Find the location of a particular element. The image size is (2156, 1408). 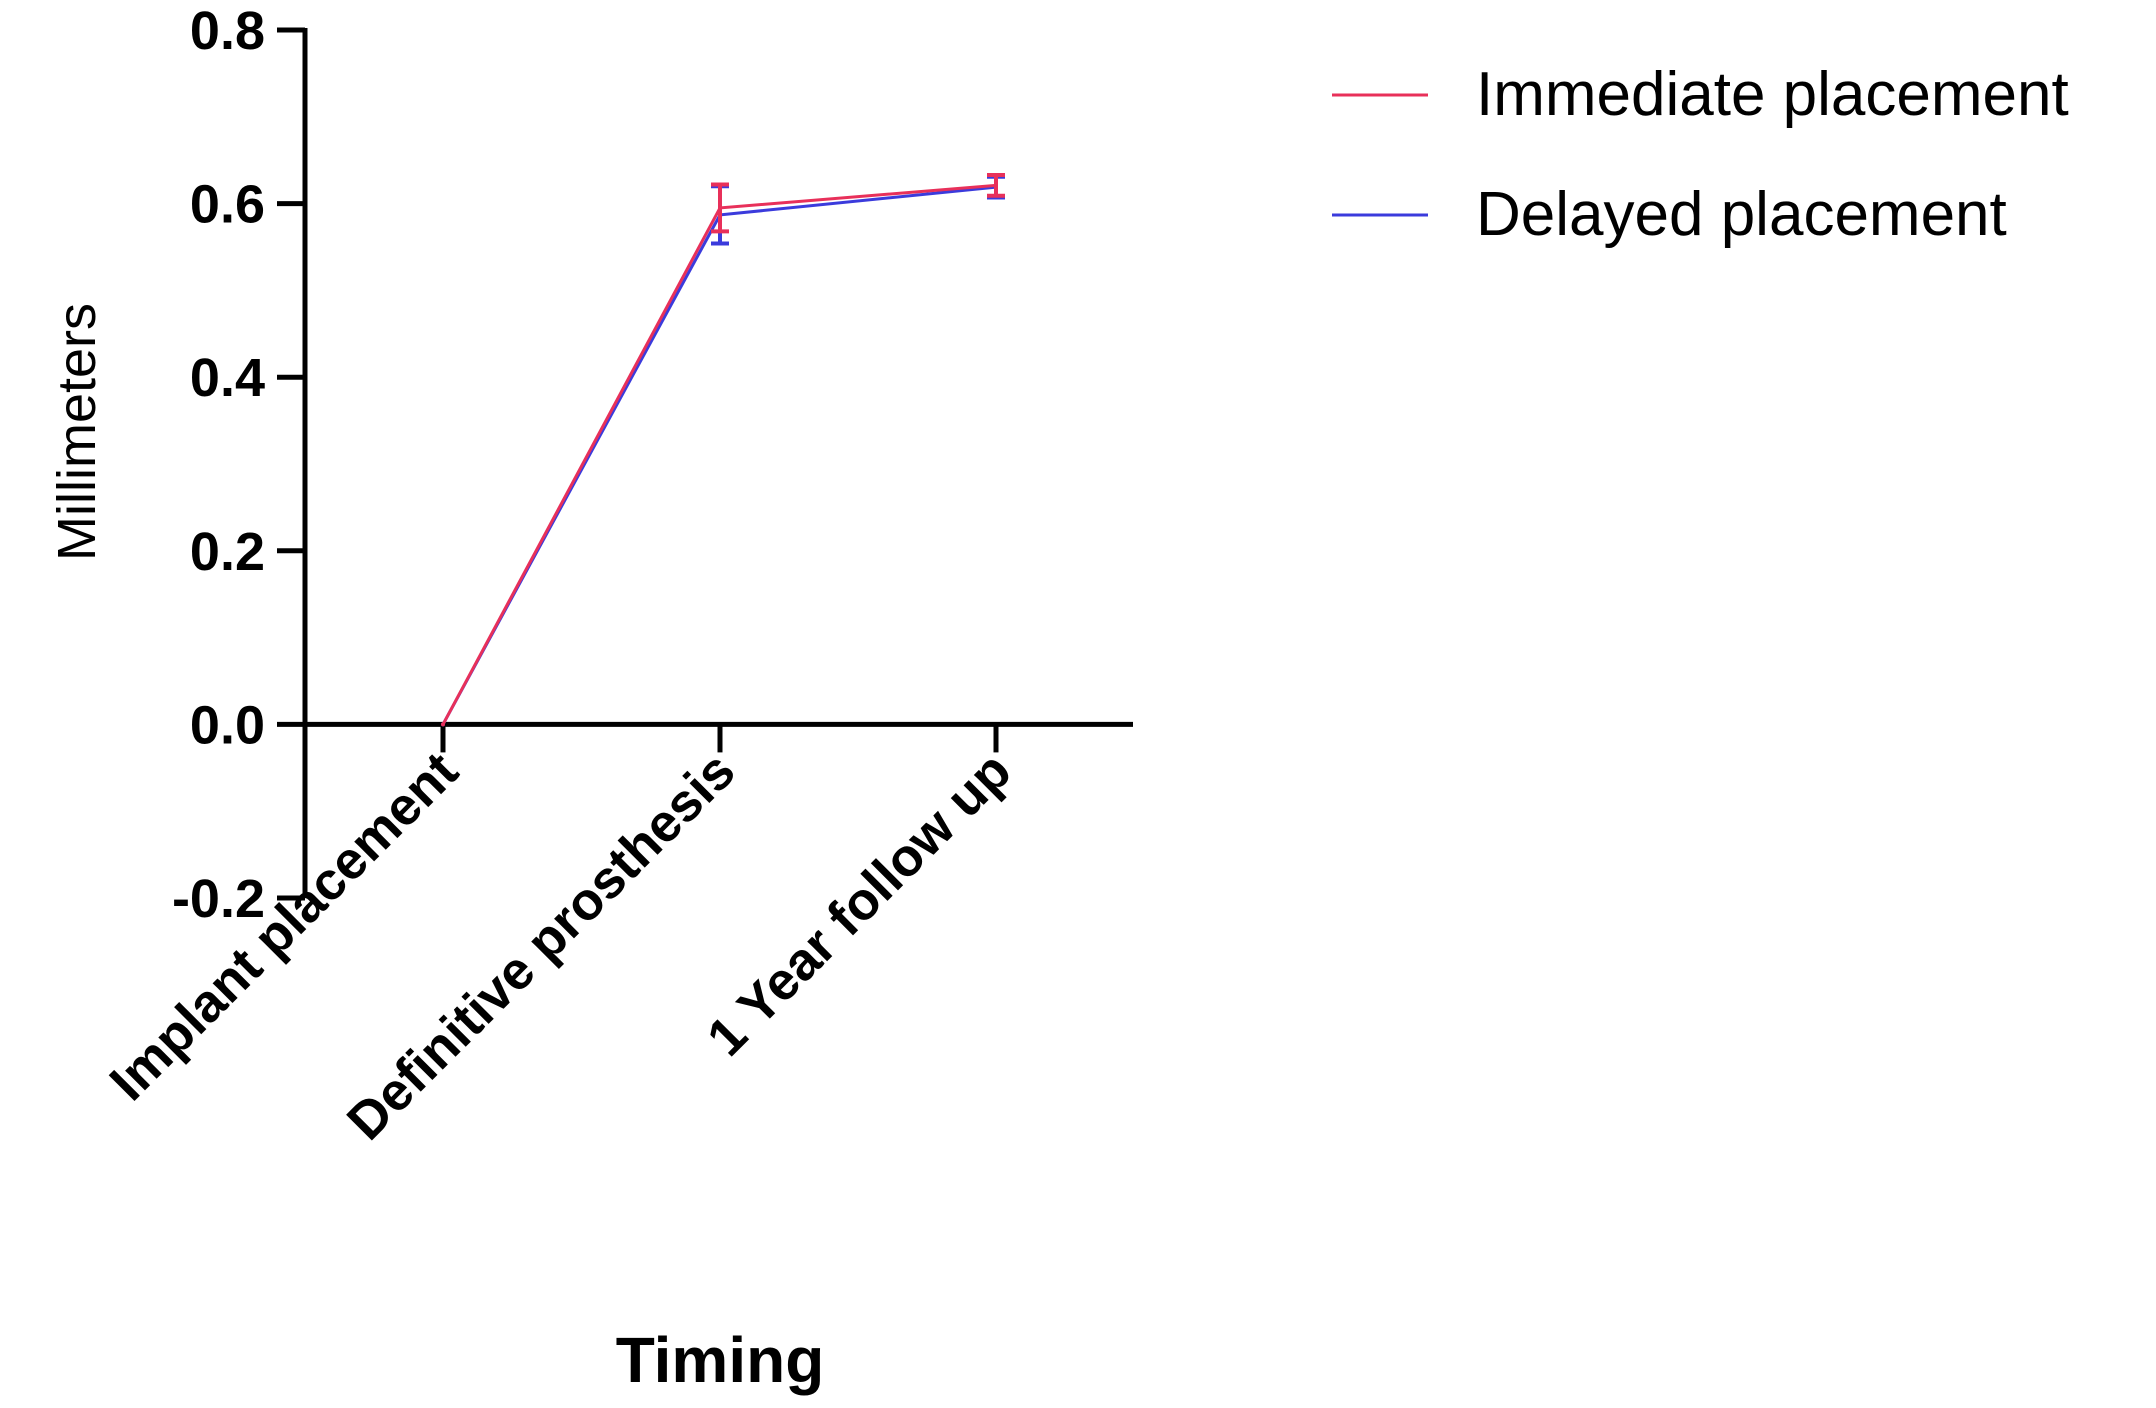

y-tick-label: 0.0 is located at coordinates (227, 725).